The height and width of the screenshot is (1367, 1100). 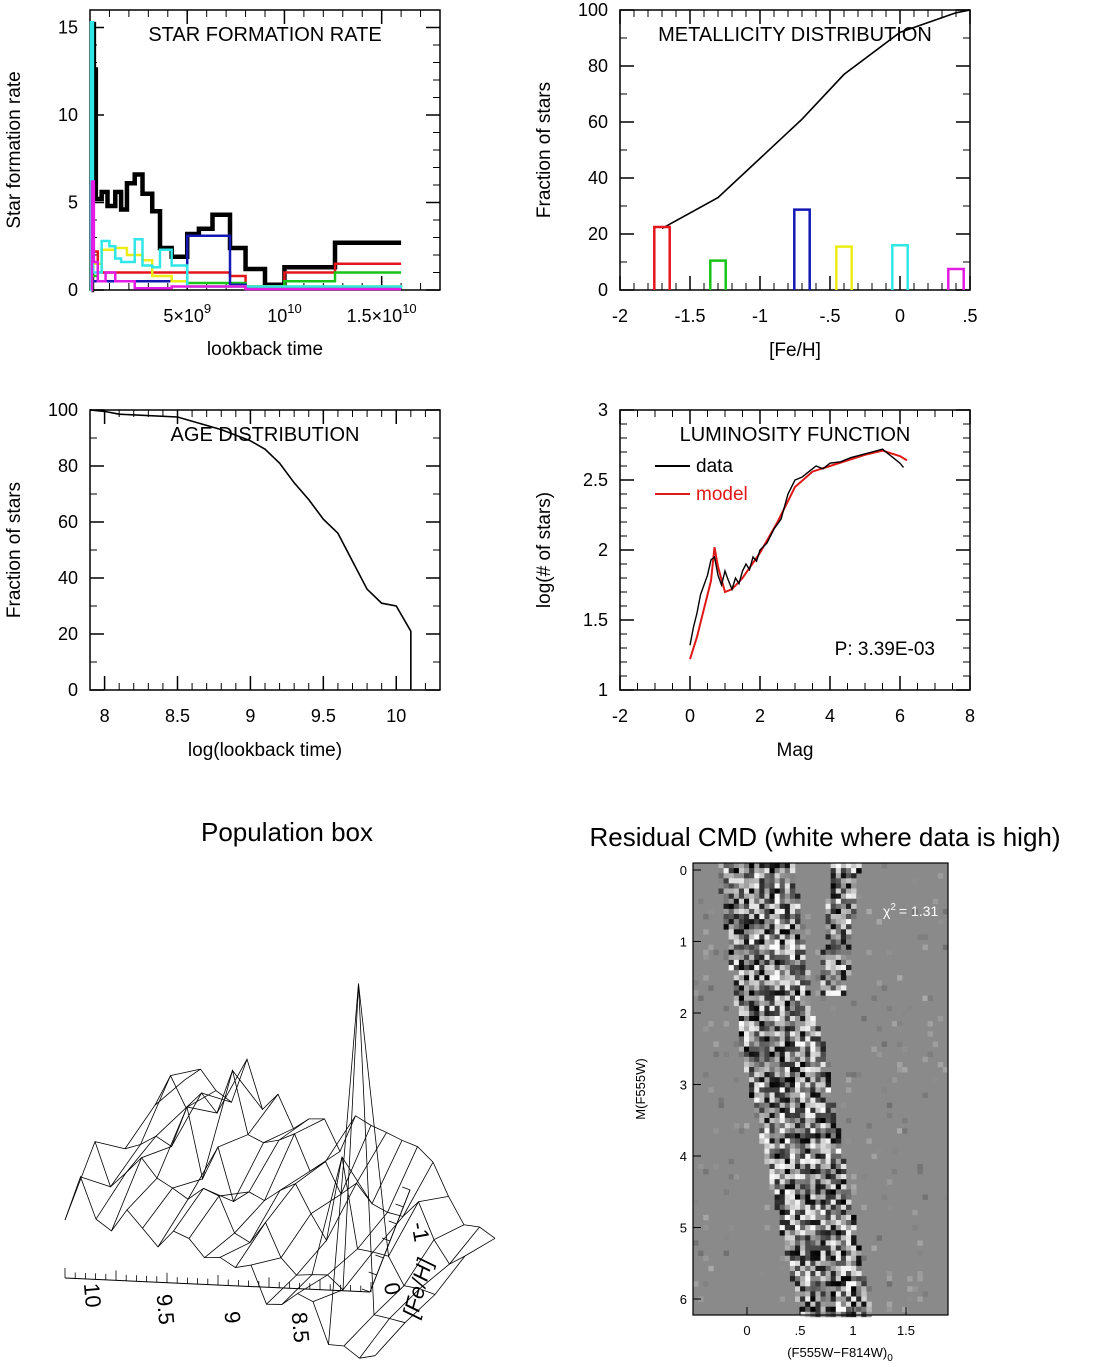 I want to click on luminosity-ylabel: log(# of stars), so click(x=544, y=550).